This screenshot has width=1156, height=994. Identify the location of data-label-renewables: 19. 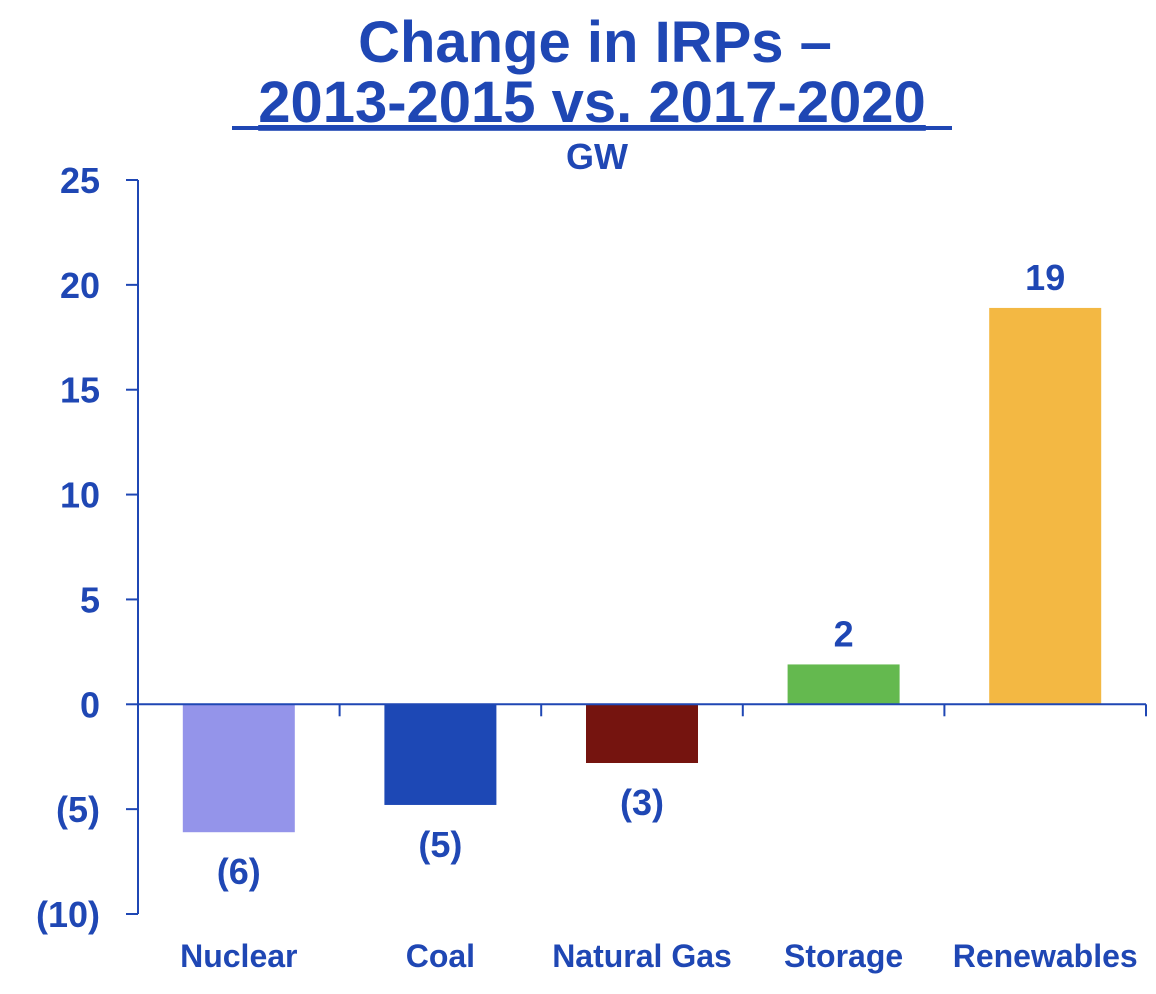
(1045, 277).